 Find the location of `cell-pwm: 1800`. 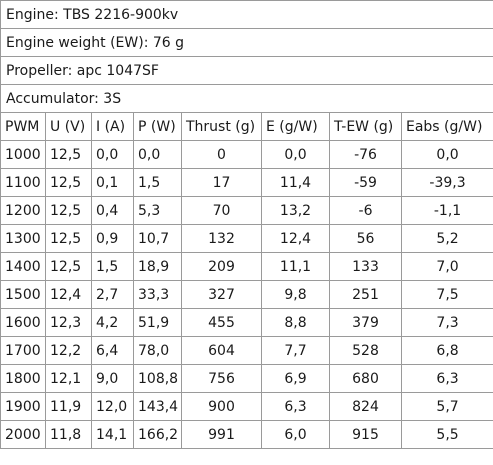

cell-pwm: 1800 is located at coordinates (23, 378).